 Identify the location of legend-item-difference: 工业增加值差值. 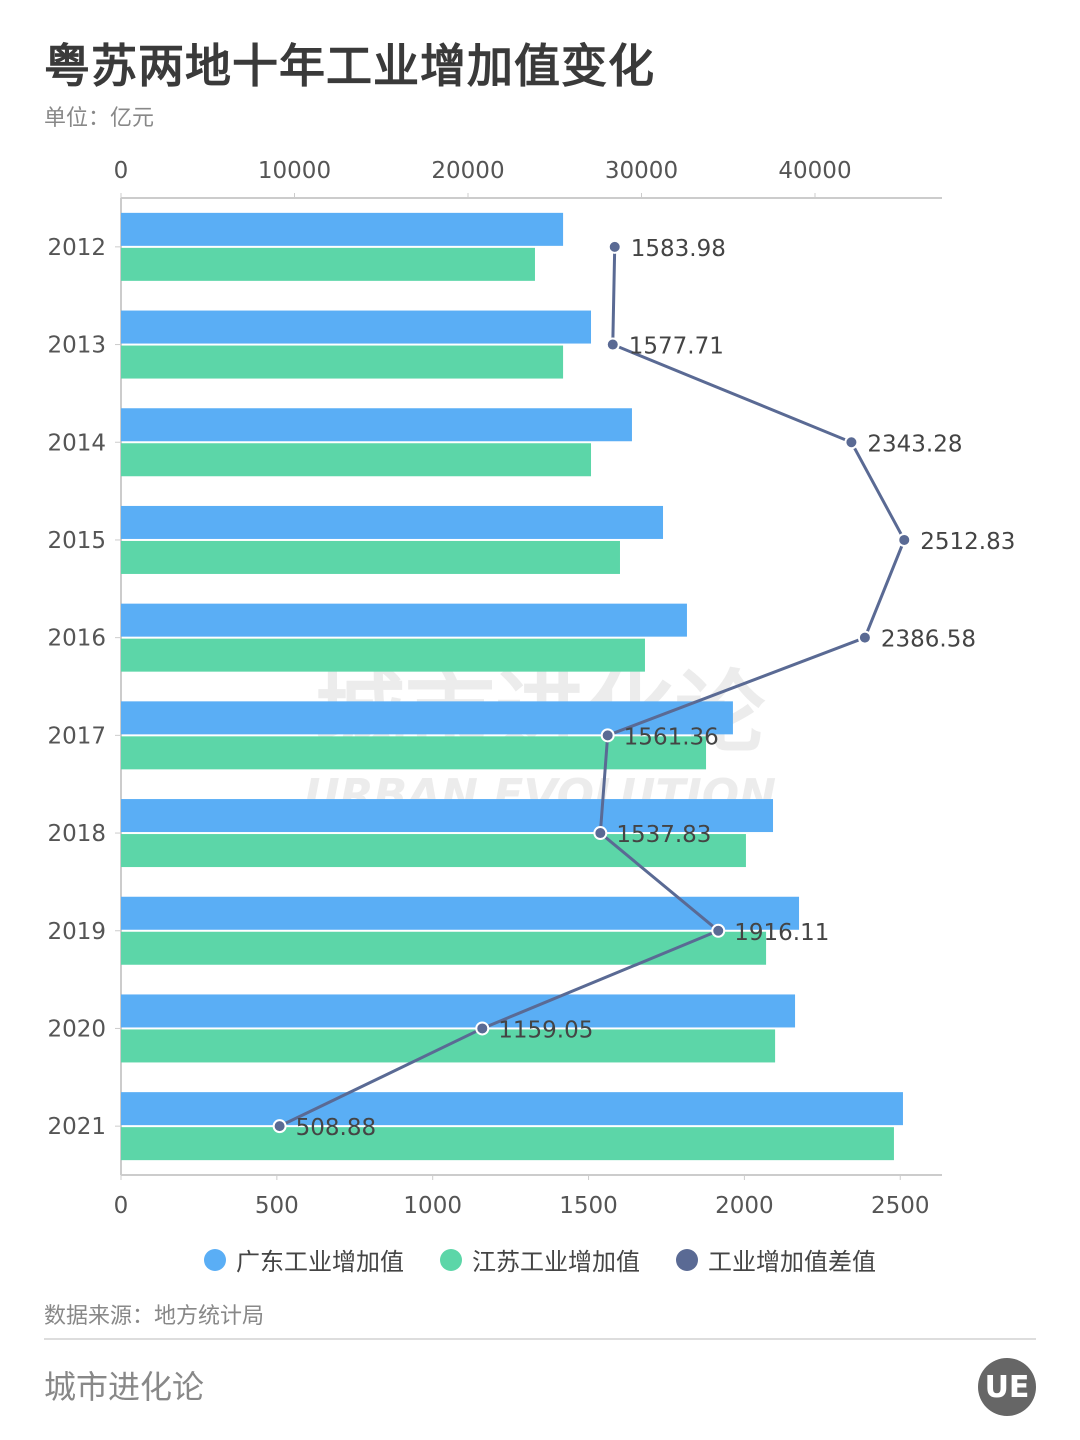
(776, 1259).